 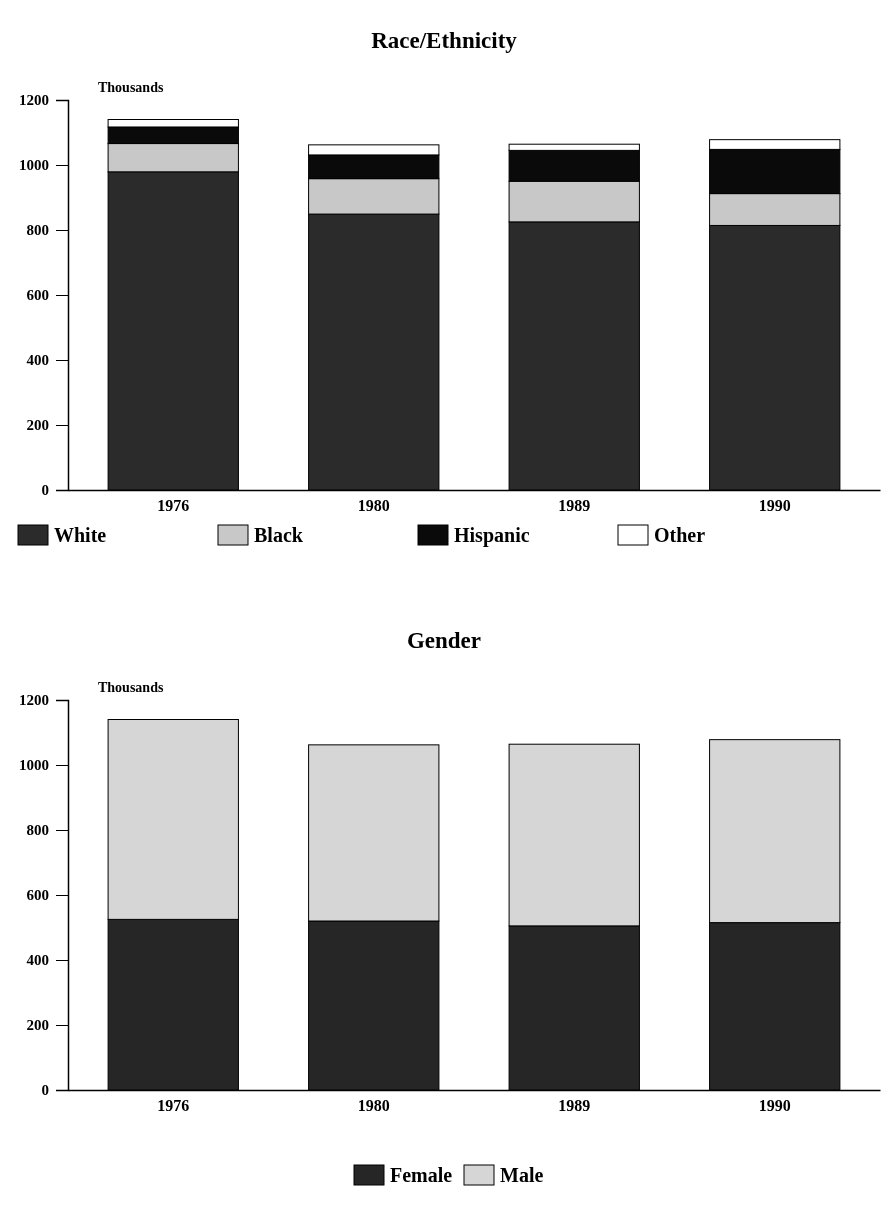 I want to click on chart-title: Gender, so click(x=444, y=640).